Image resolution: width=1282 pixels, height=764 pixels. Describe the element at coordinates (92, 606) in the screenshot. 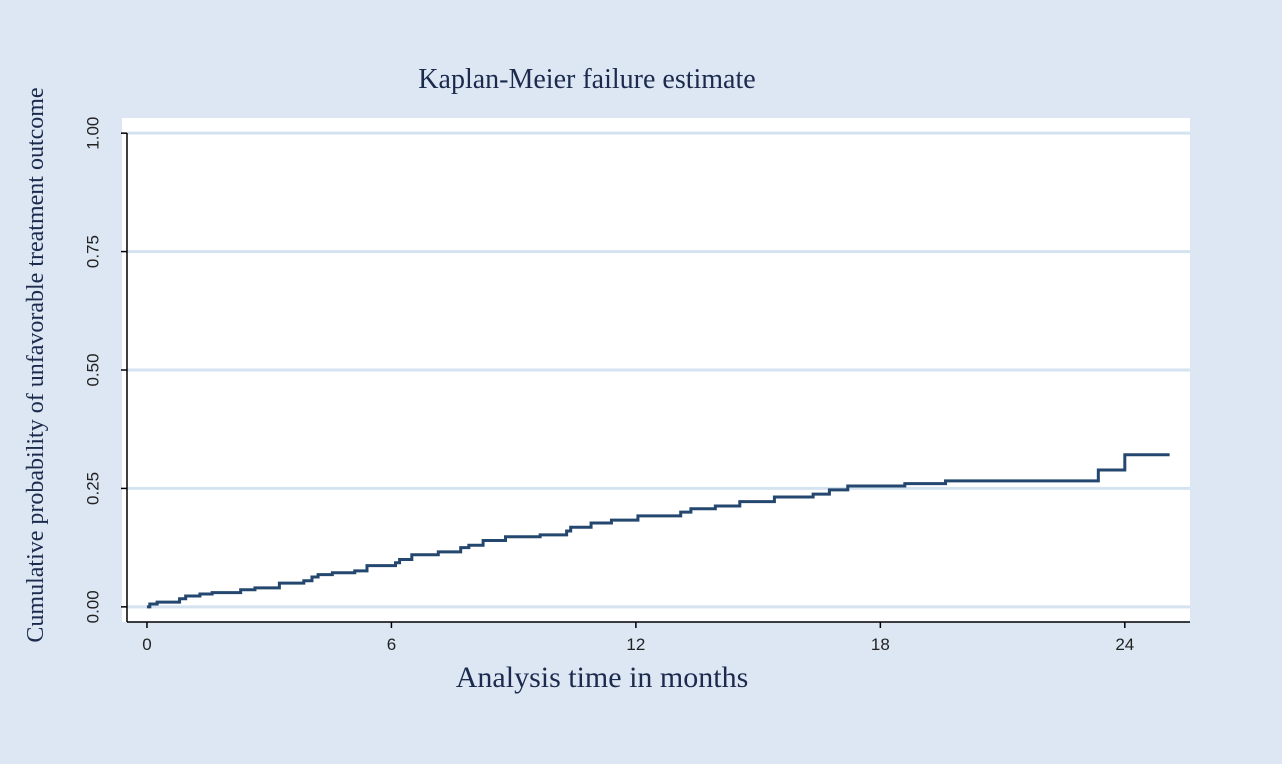

I see `y-tick-label: 0.00` at that location.